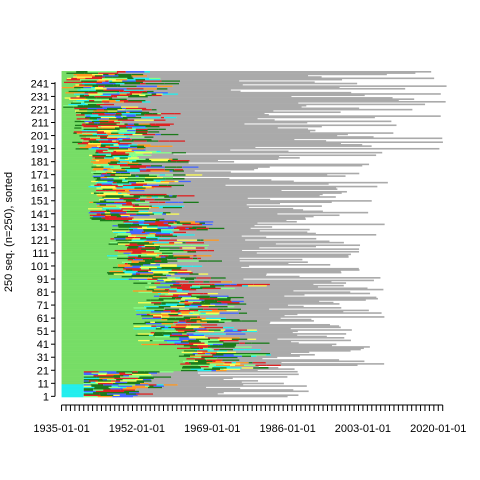 Image resolution: width=480 pixels, height=480 pixels. Describe the element at coordinates (61, 429) in the screenshot. I see `x-tick-label: 1935-01-01` at that location.